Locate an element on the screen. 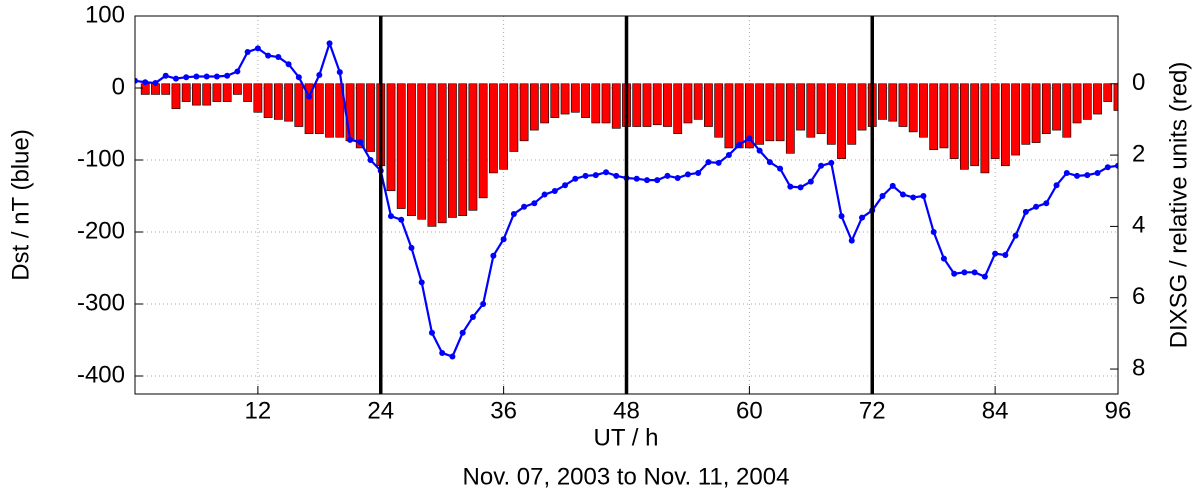  y2-tick-label: 8 is located at coordinates (1138, 367).